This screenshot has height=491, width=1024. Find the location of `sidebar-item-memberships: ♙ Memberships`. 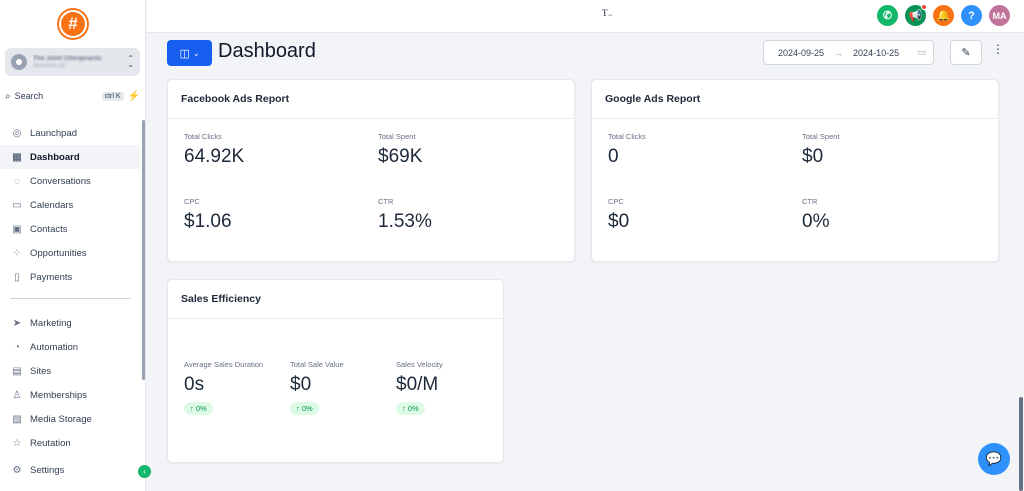

sidebar-item-memberships: ♙ Memberships is located at coordinates (70, 395).